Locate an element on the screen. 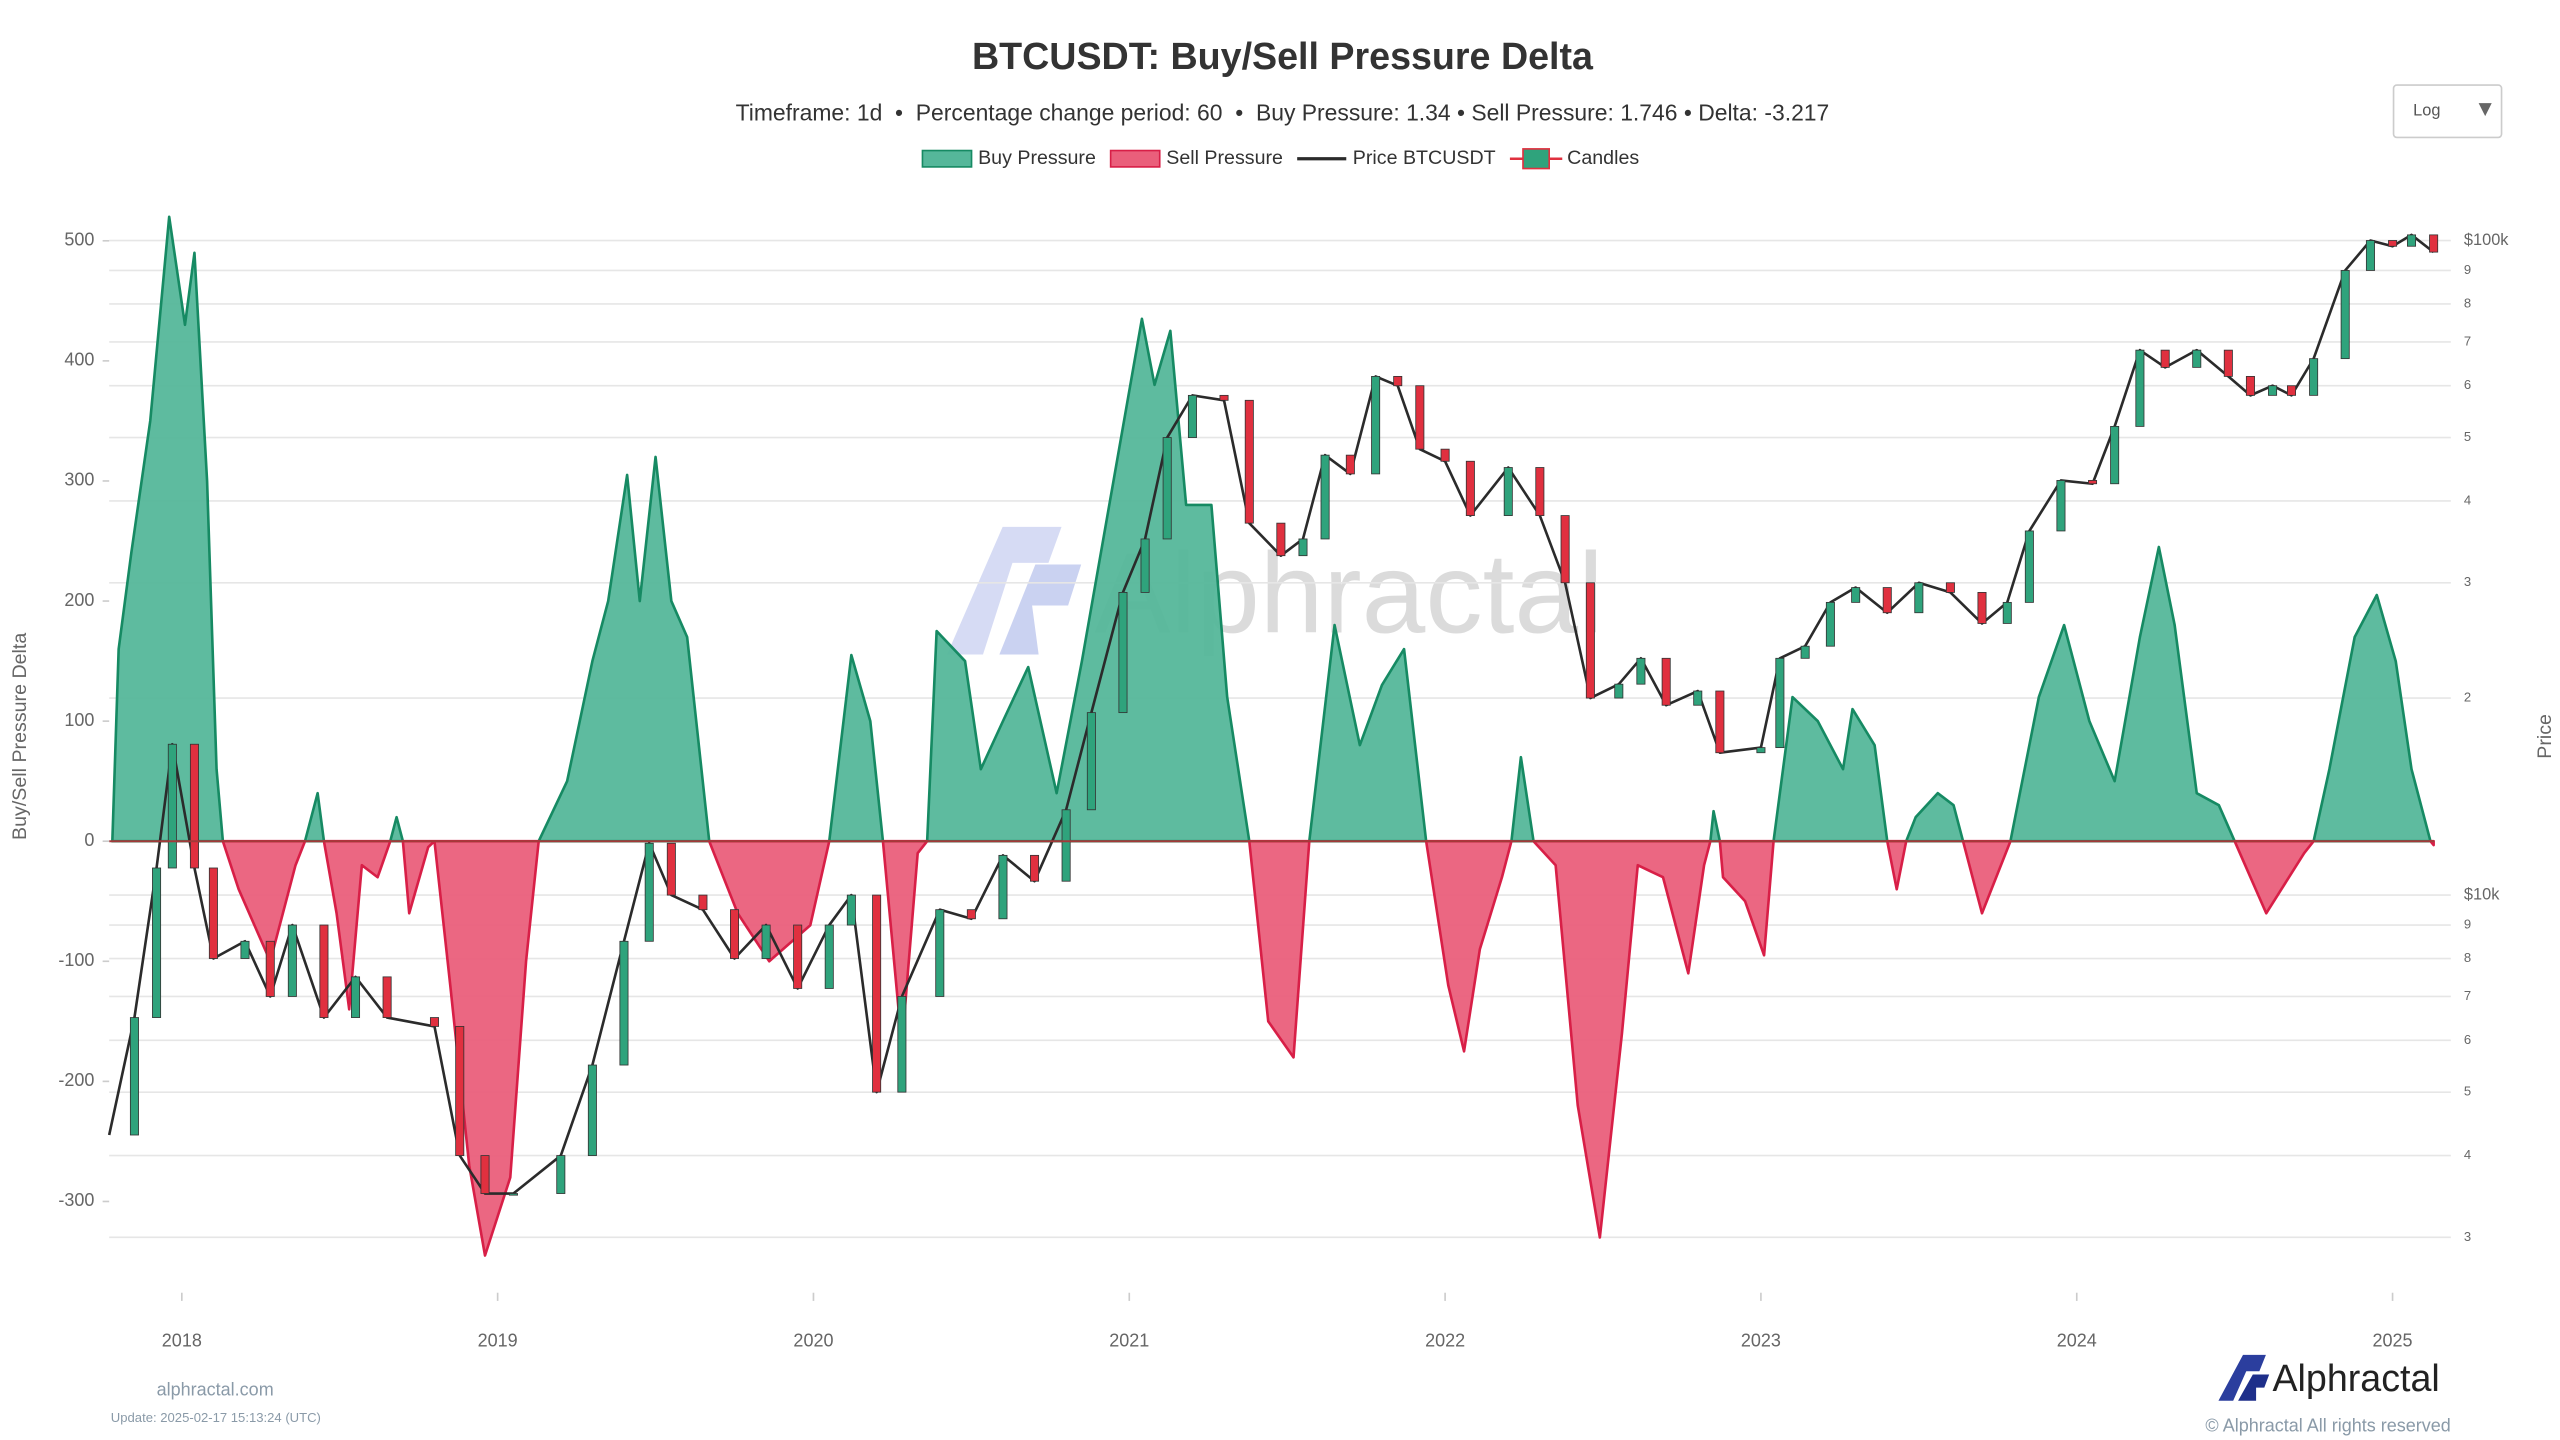  x-tick-label: 2025 is located at coordinates (2393, 1341).